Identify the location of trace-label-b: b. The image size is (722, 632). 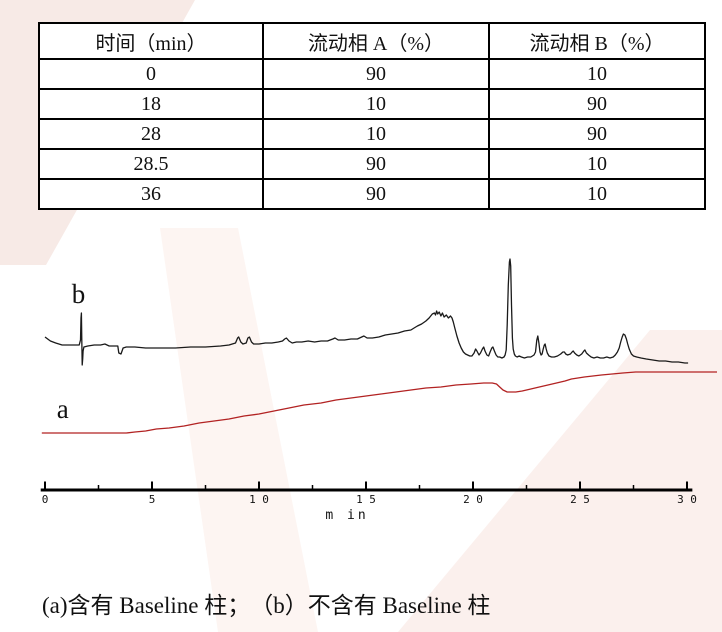
(79, 294).